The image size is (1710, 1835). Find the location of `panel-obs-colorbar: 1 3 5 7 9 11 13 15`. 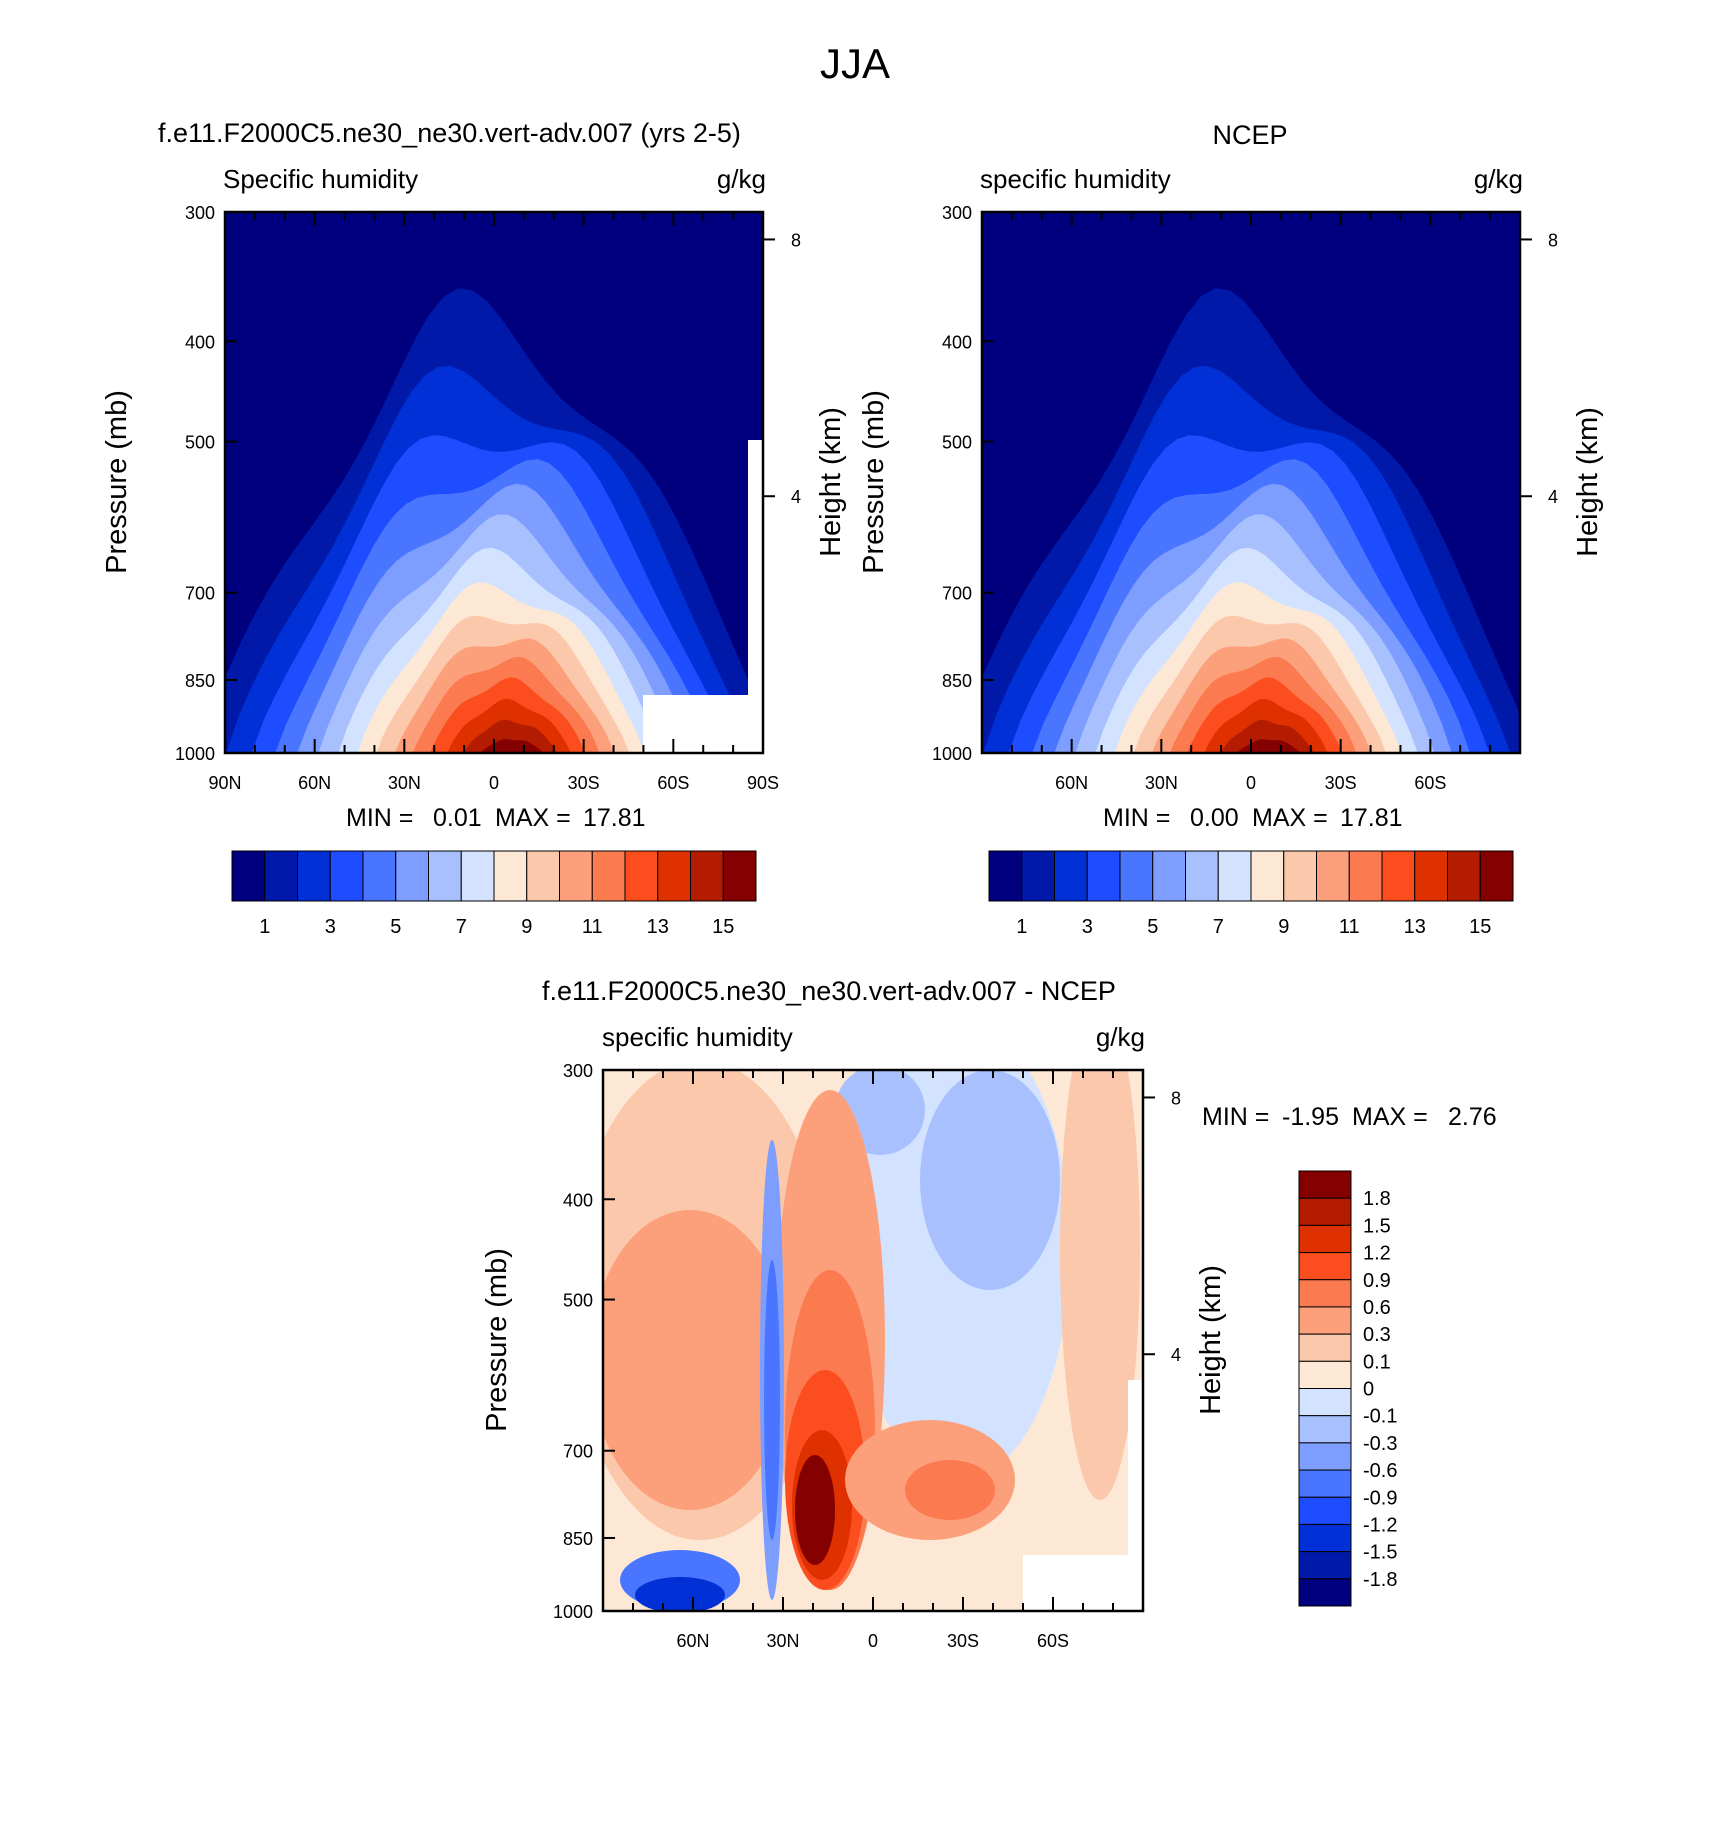

panel-obs-colorbar: 1 3 5 7 9 11 13 15 is located at coordinates (1251, 894).